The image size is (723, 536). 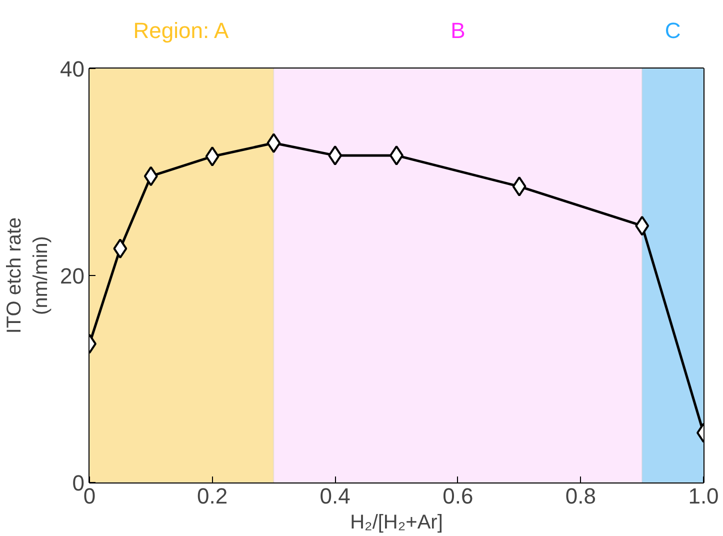 What do you see at coordinates (335, 496) in the screenshot?
I see `x-tick-label: 0.4` at bounding box center [335, 496].